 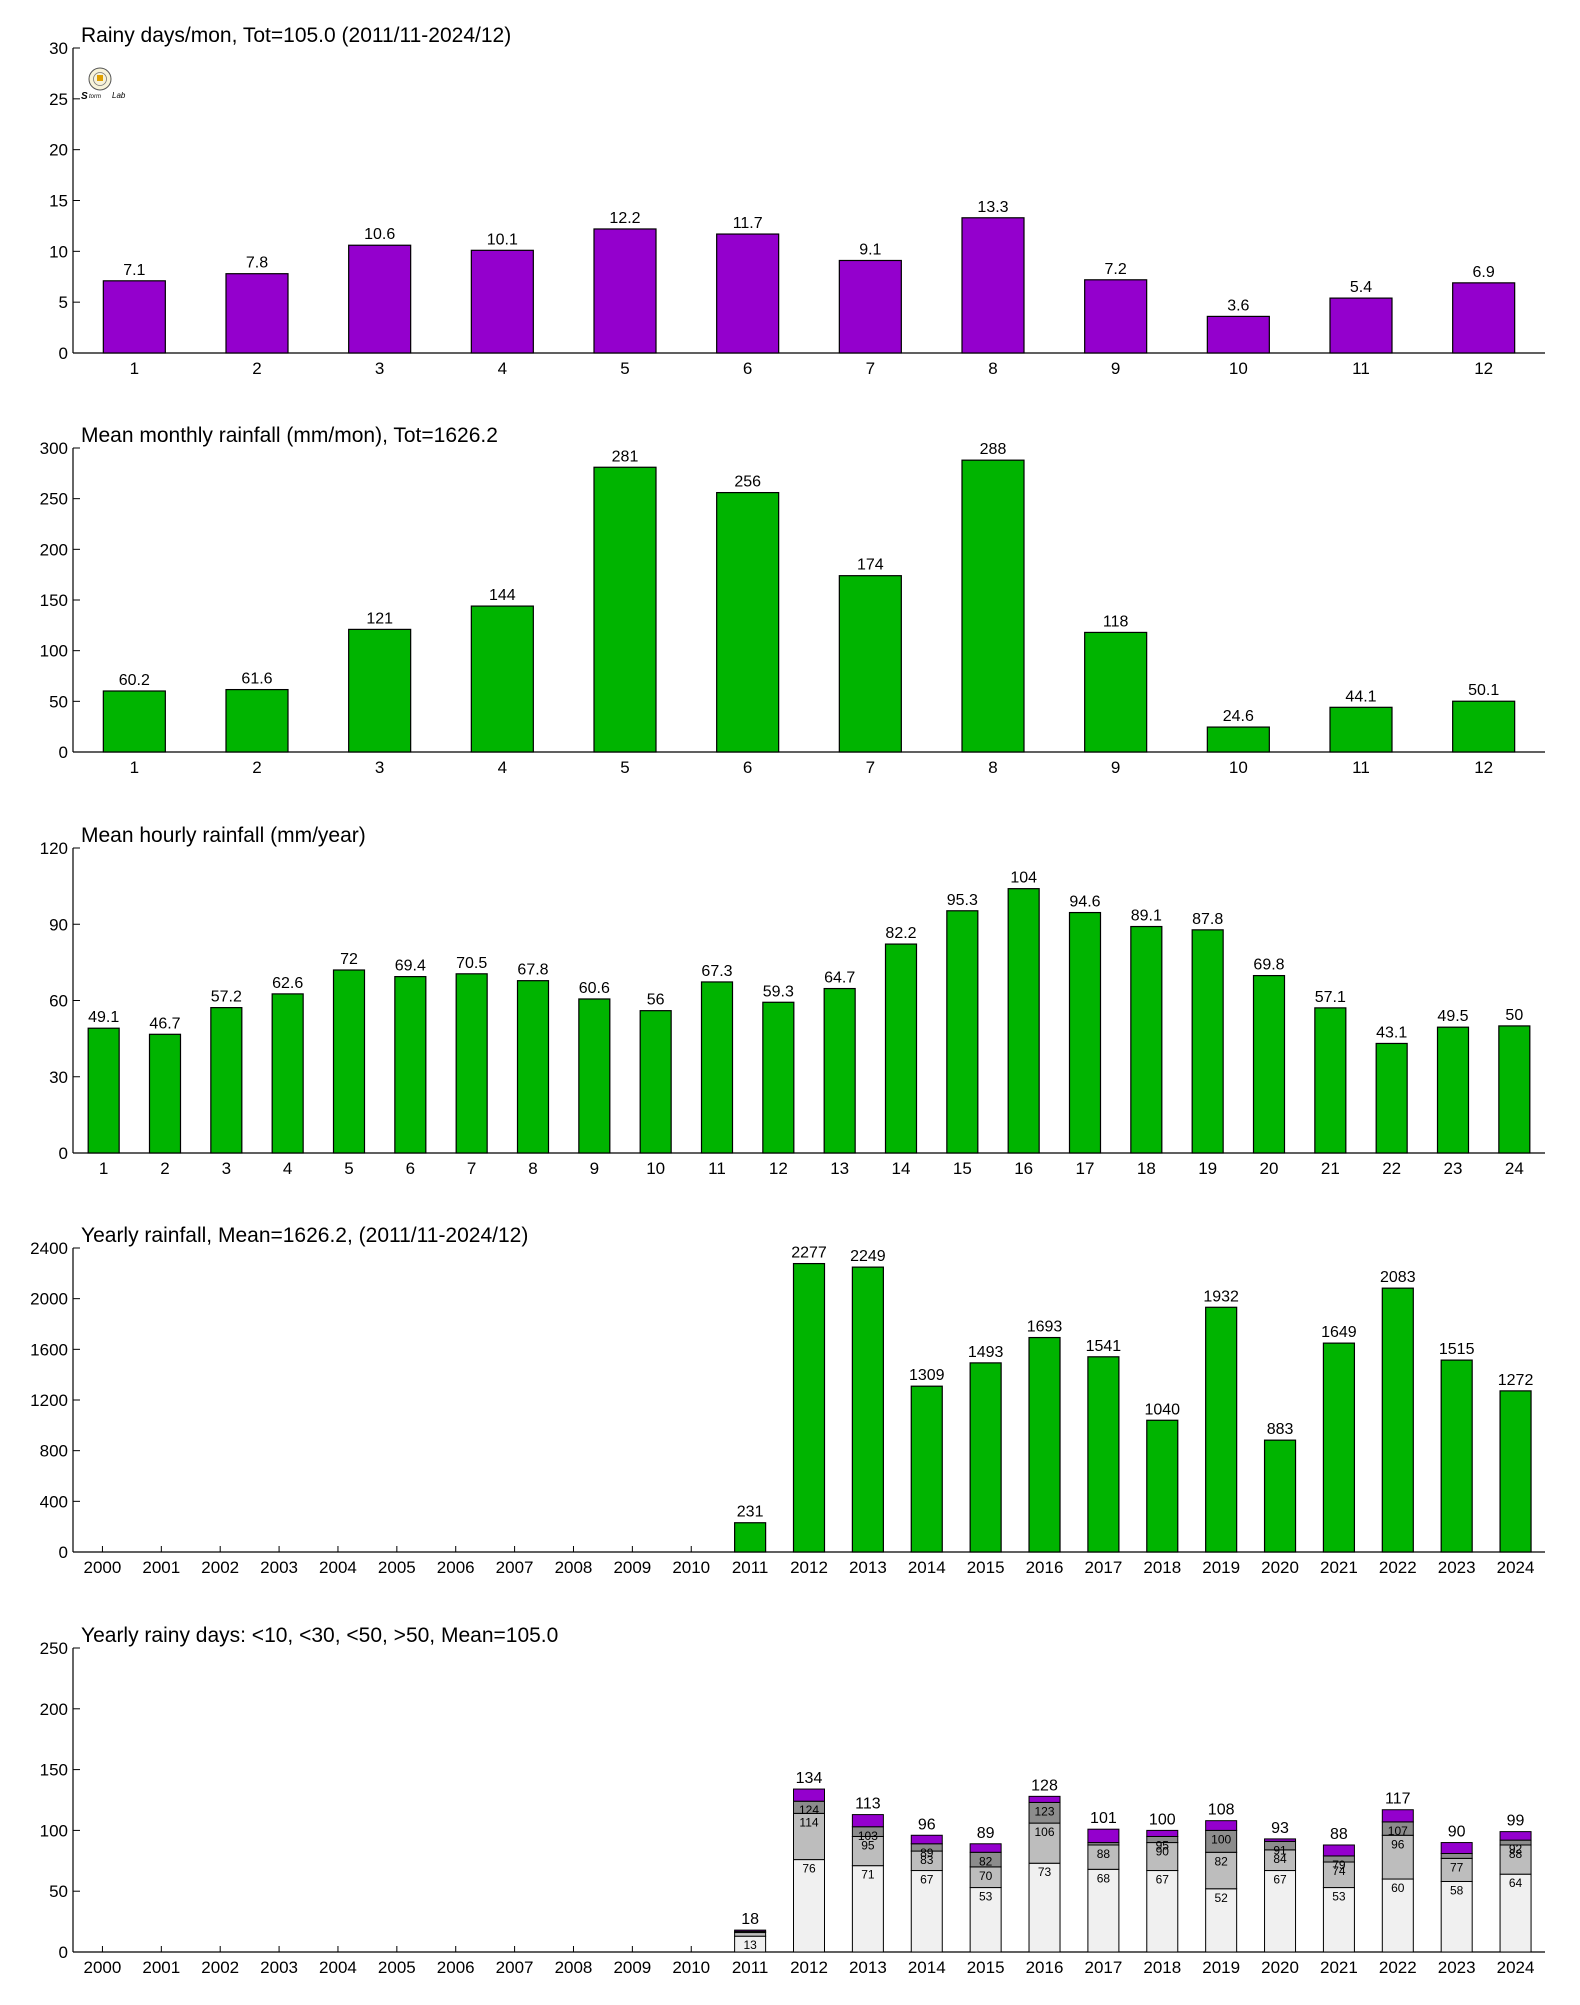 I want to click on bar-value-label: 87.8, so click(x=1207, y=919).